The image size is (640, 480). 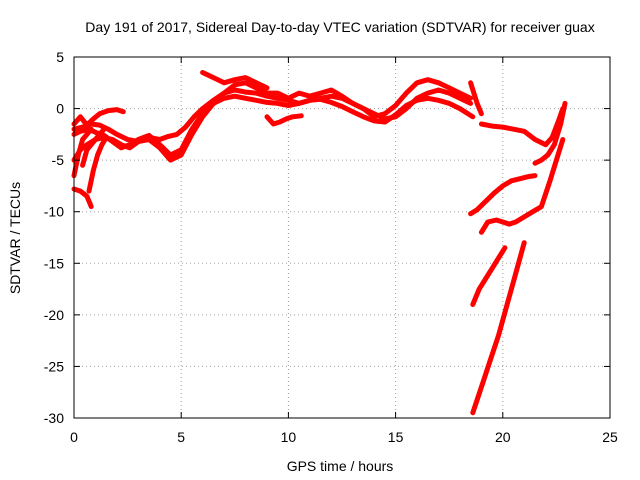 I want to click on series-10-trace, so click(x=455, y=90).